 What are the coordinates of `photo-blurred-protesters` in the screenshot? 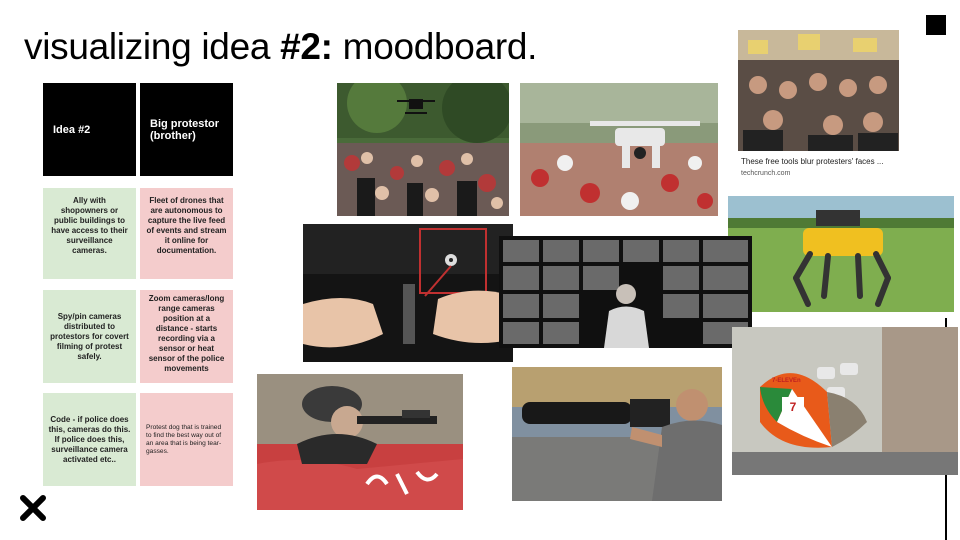 It's located at (818, 90).